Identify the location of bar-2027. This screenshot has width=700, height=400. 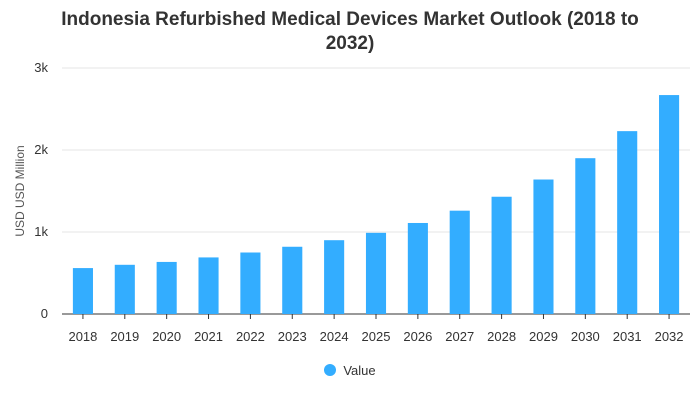
(459, 262).